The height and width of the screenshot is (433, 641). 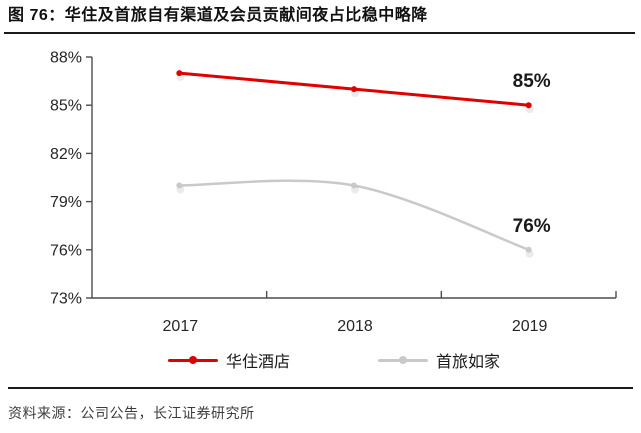 I want to click on legend-line-marker-huazhu, so click(x=193, y=360).